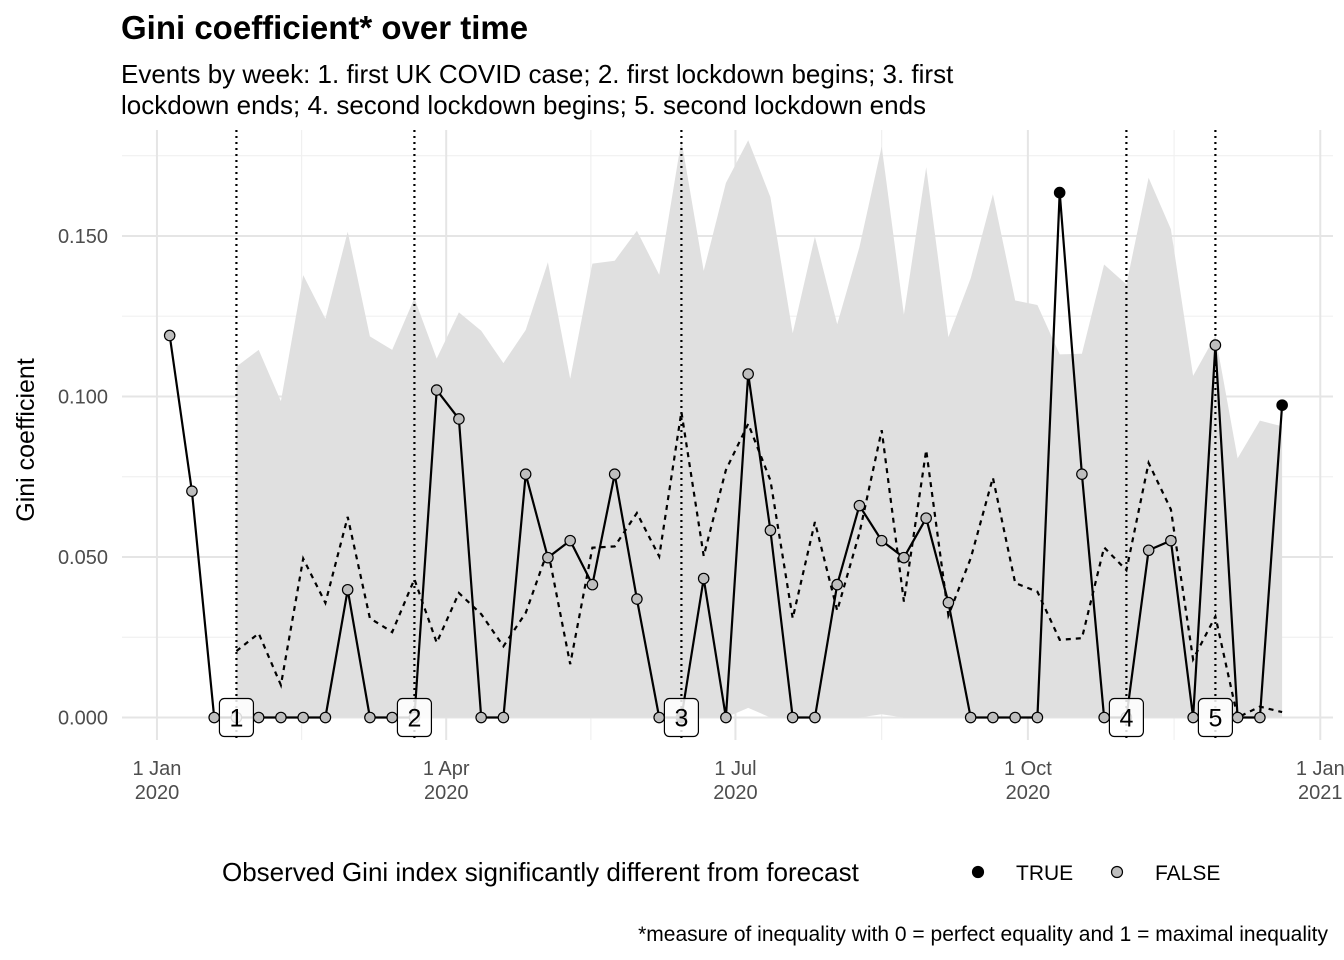 Image resolution: width=1344 pixels, height=960 pixels. I want to click on y-tick-label: 0.100, so click(83, 397).